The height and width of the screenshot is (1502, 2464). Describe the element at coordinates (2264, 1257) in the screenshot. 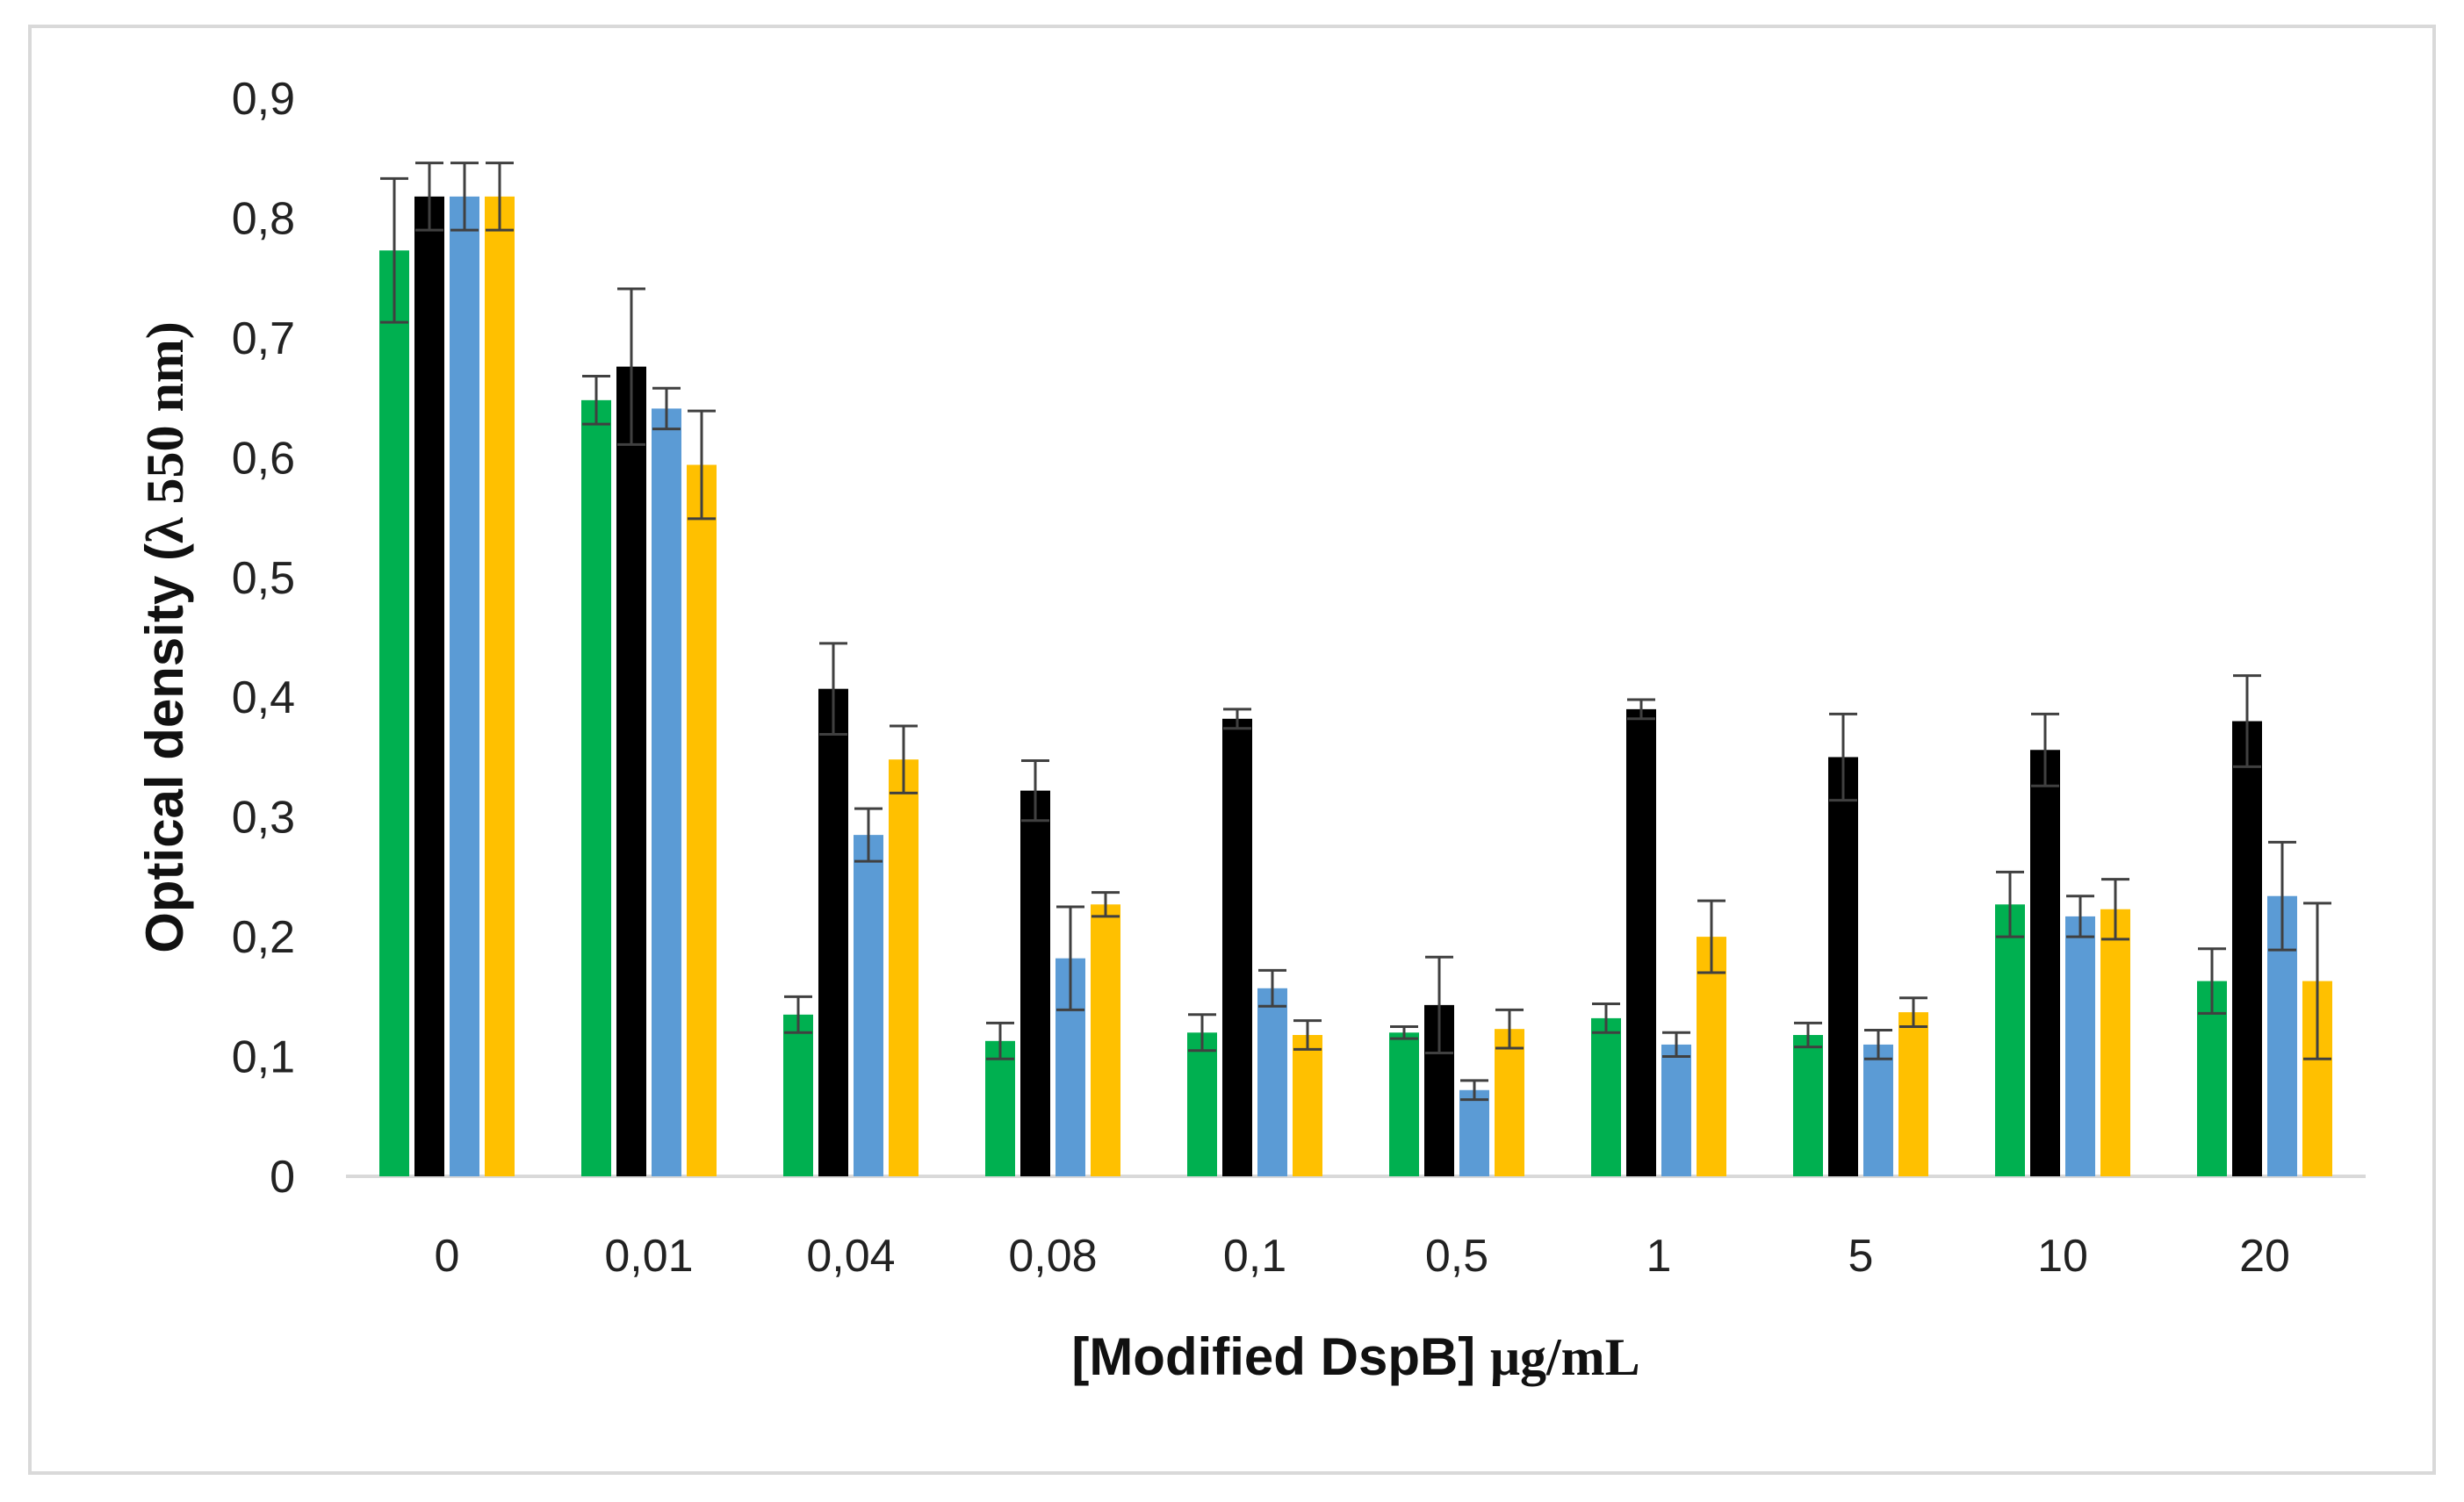

I see `x-tick-label: 20` at that location.